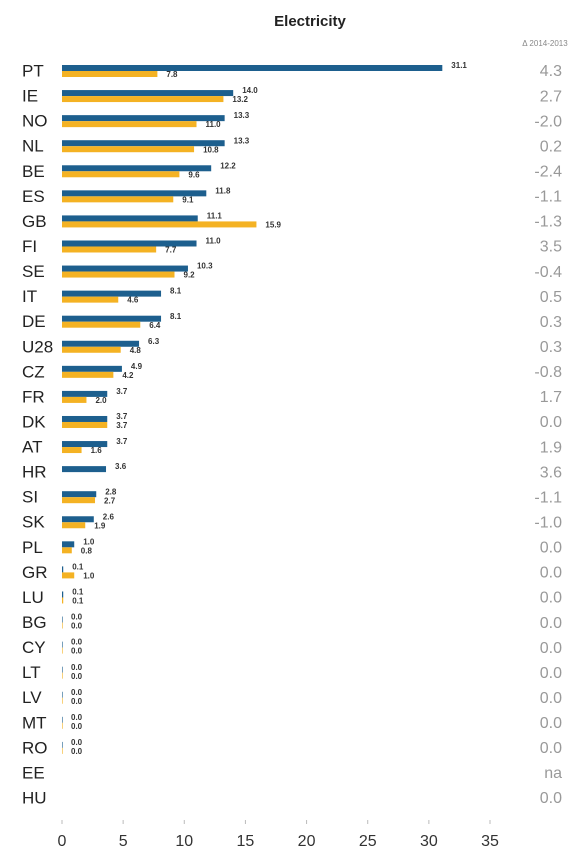  Describe the element at coordinates (29, 246) in the screenshot. I see `category-label: FI` at that location.